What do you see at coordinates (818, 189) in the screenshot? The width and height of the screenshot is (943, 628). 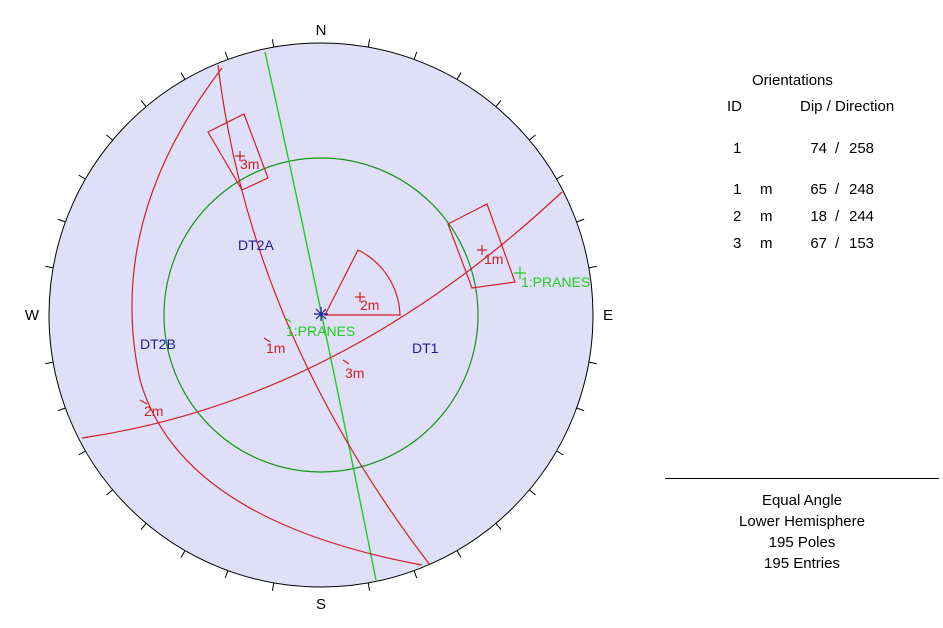 I see `row-dip: 65` at bounding box center [818, 189].